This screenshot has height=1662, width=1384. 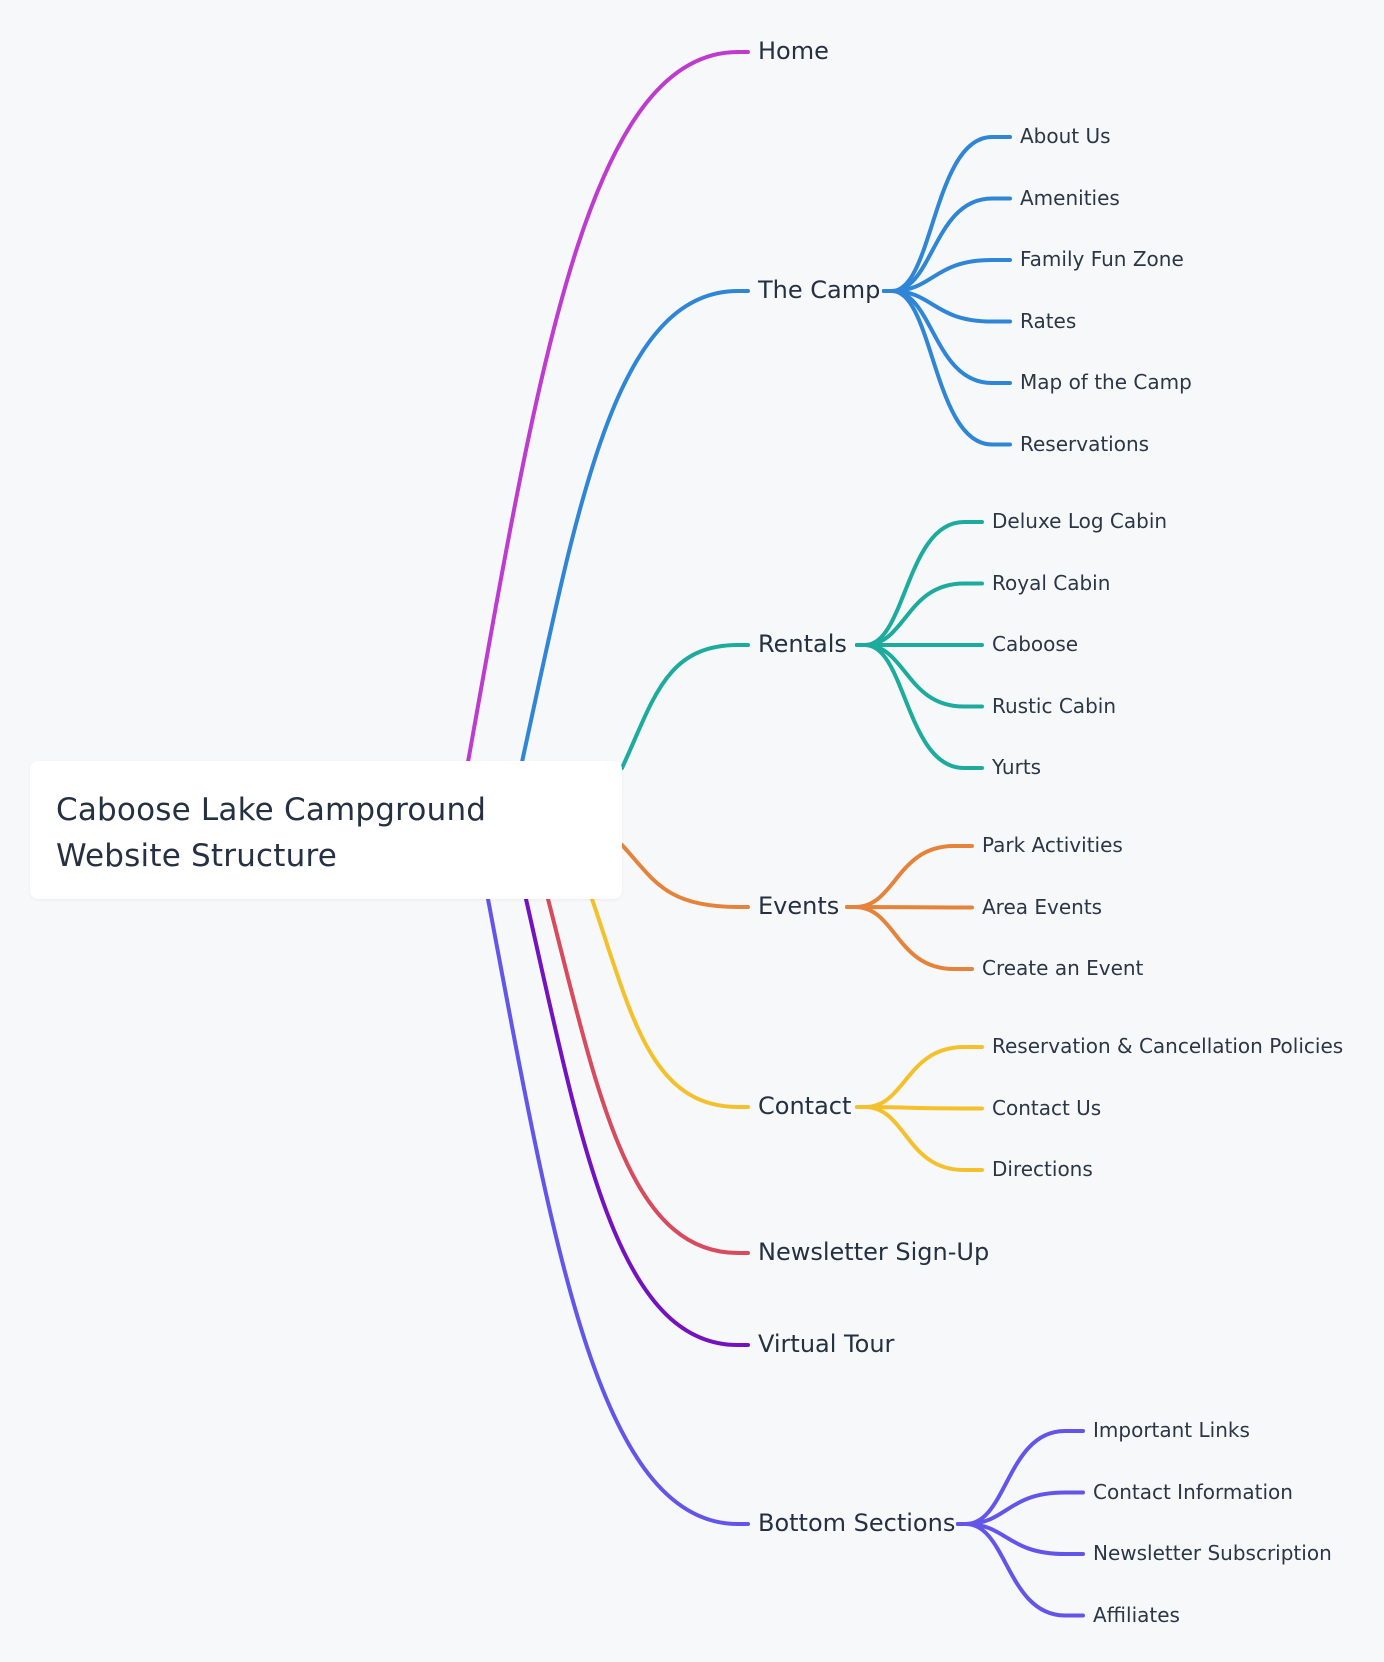 What do you see at coordinates (1102, 259) in the screenshot?
I see `leaf-family-fun-zone: Family Fun Zone` at bounding box center [1102, 259].